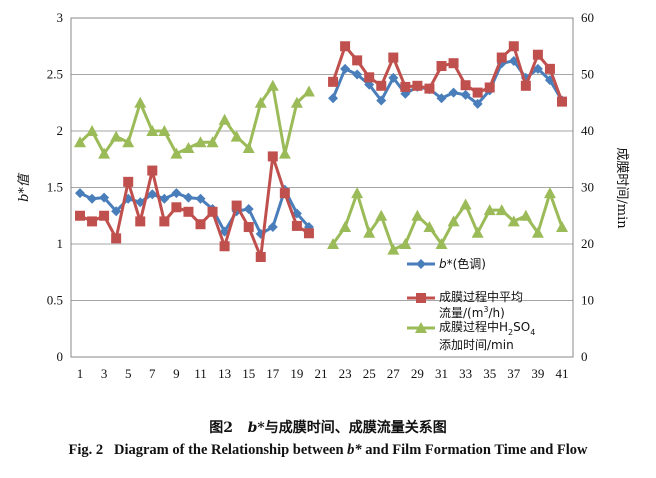 Image resolution: width=656 pixels, height=478 pixels. I want to click on x-tick-label: 17, so click(273, 373).